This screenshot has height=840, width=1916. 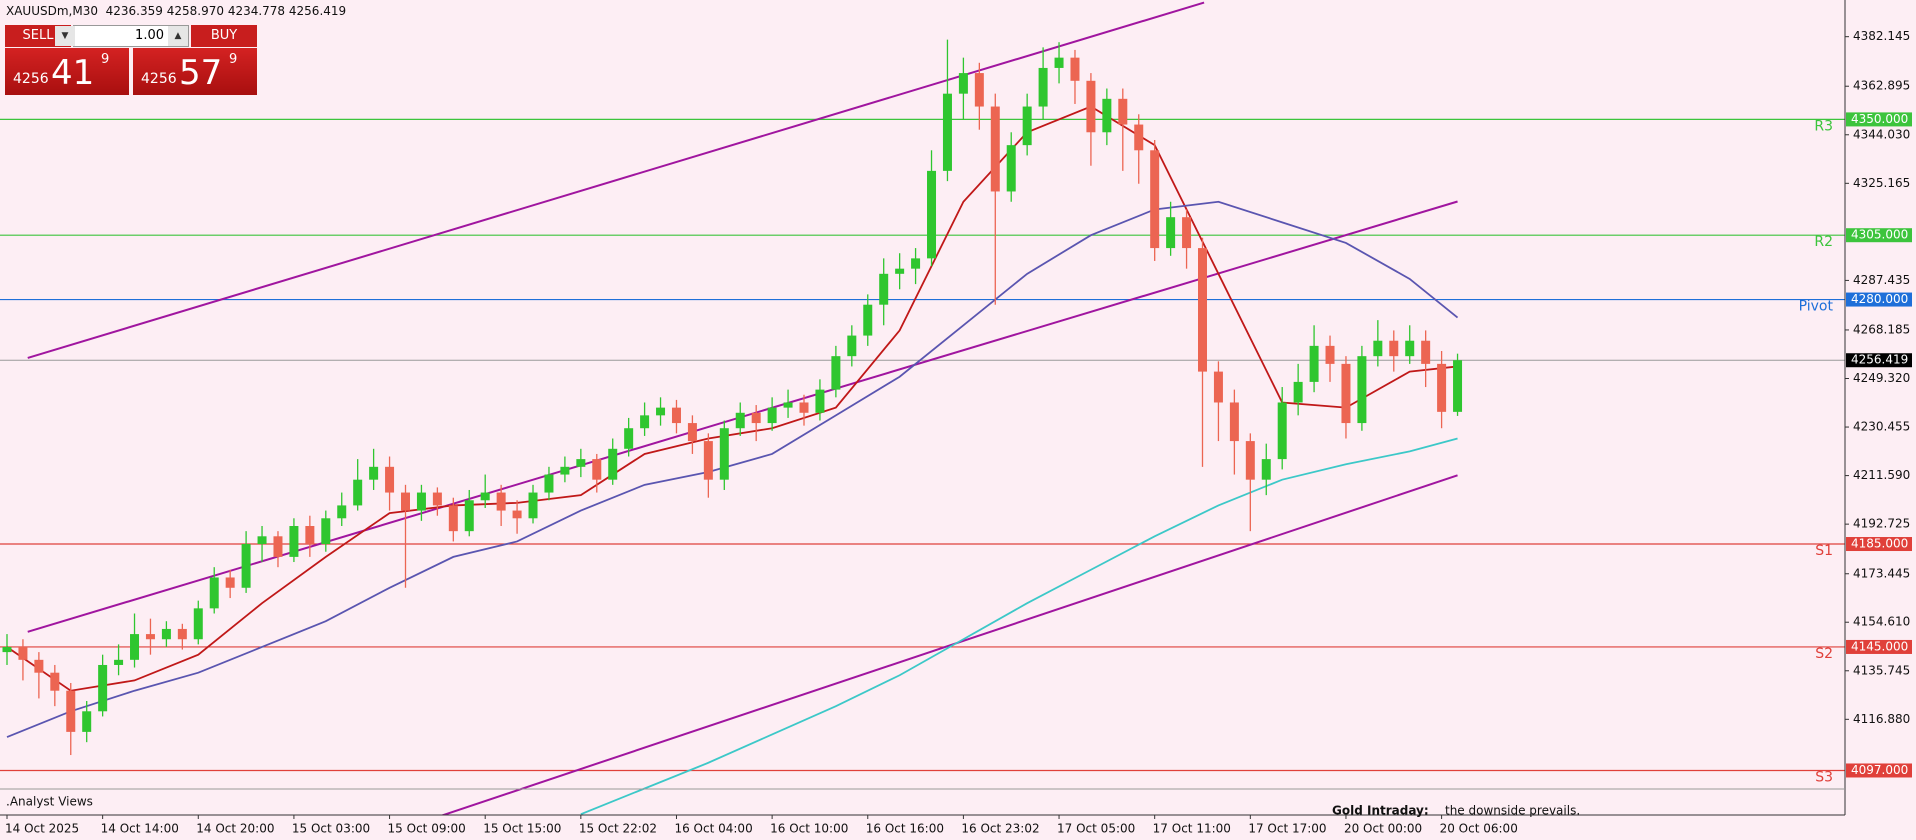 I want to click on bid-price: 4256 41 9, so click(x=67, y=71).